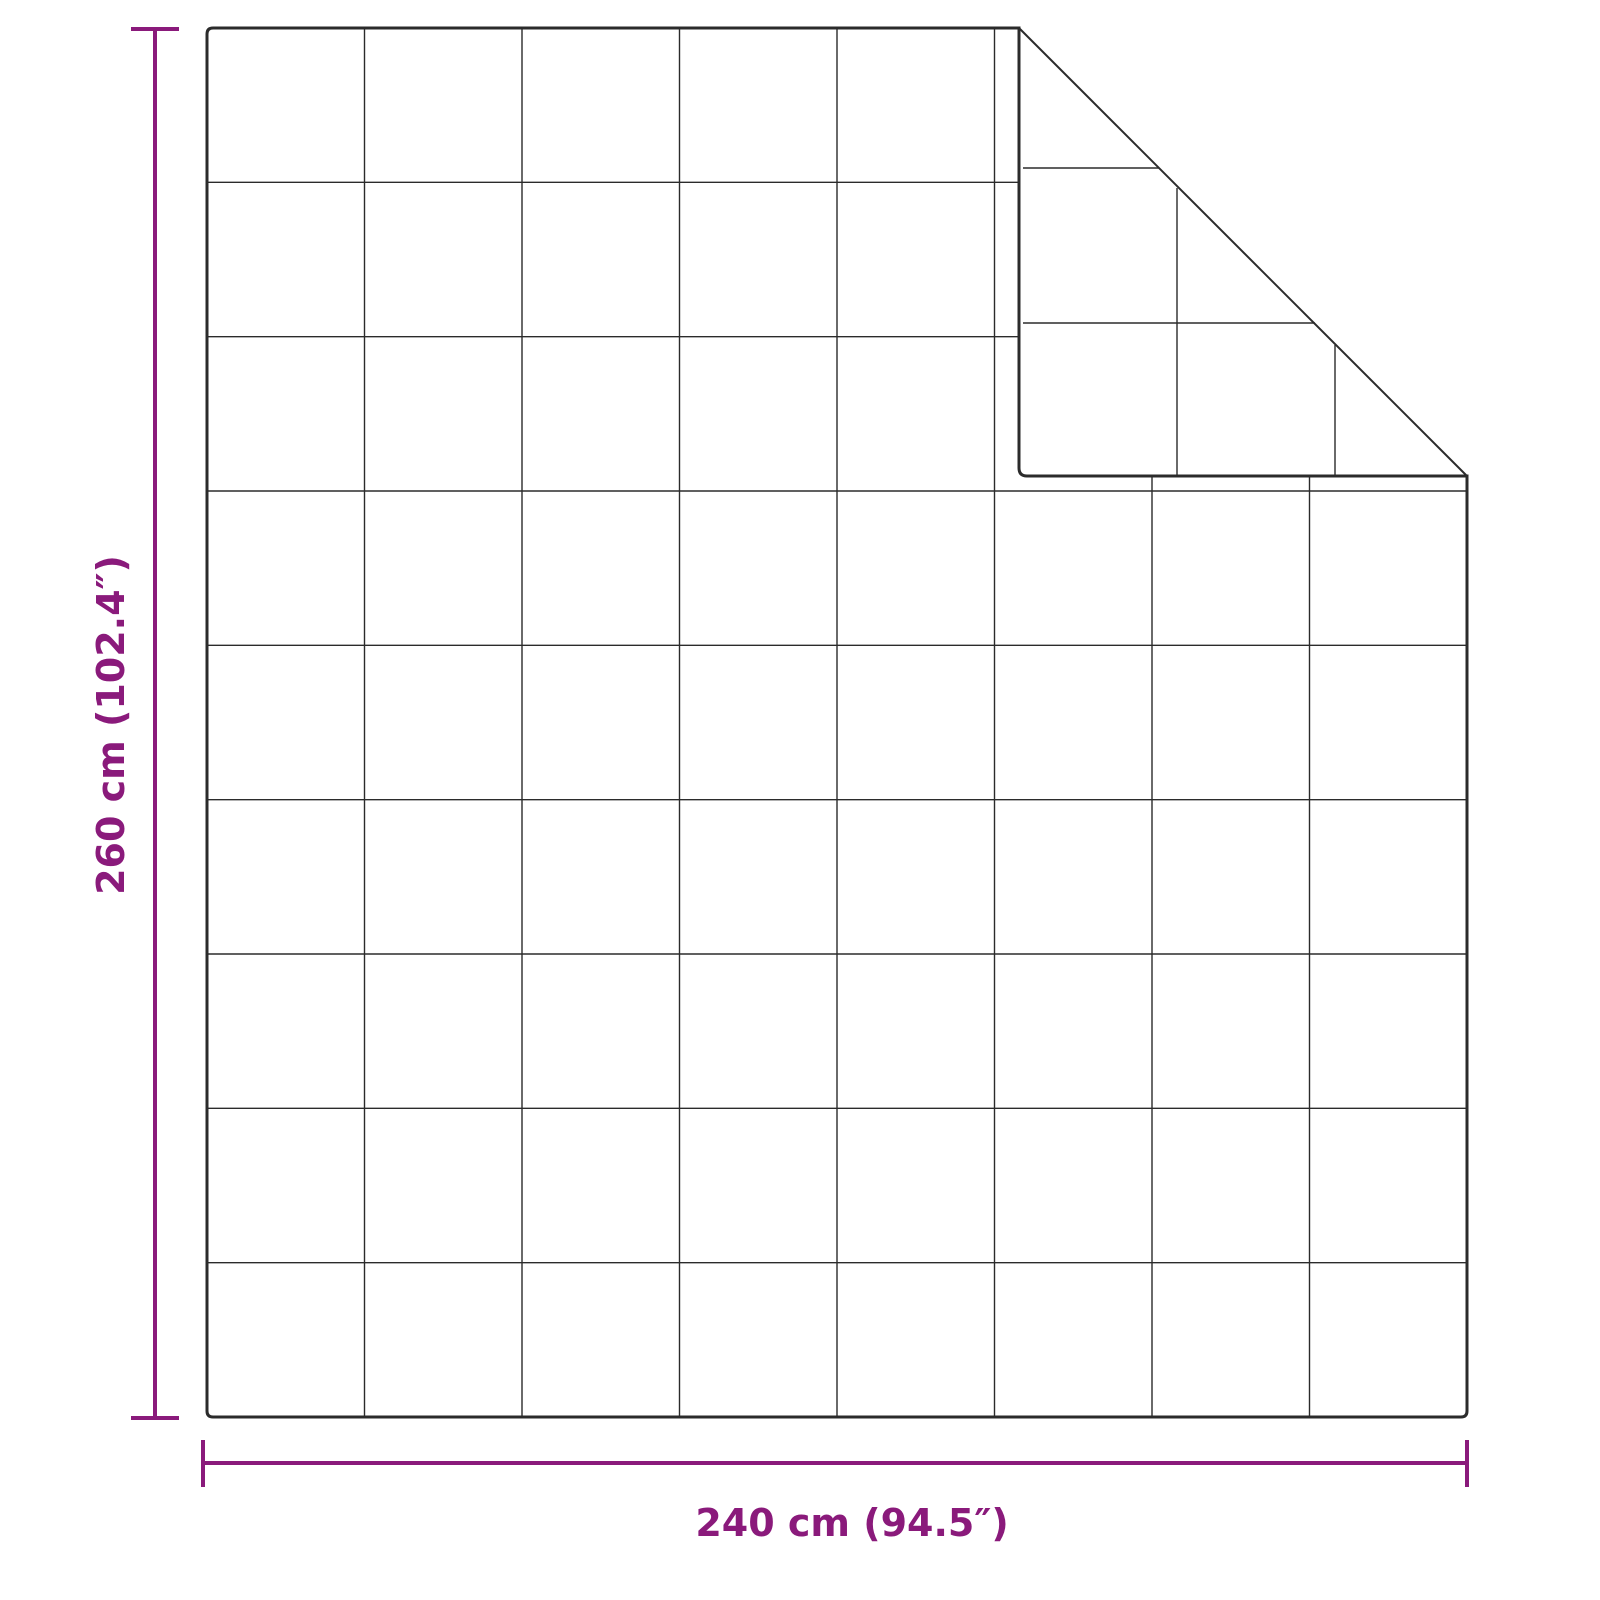 The image size is (1600, 1600). What do you see at coordinates (111, 725) in the screenshot?
I see `height-dimension-label: 260 cm (102.4″)` at bounding box center [111, 725].